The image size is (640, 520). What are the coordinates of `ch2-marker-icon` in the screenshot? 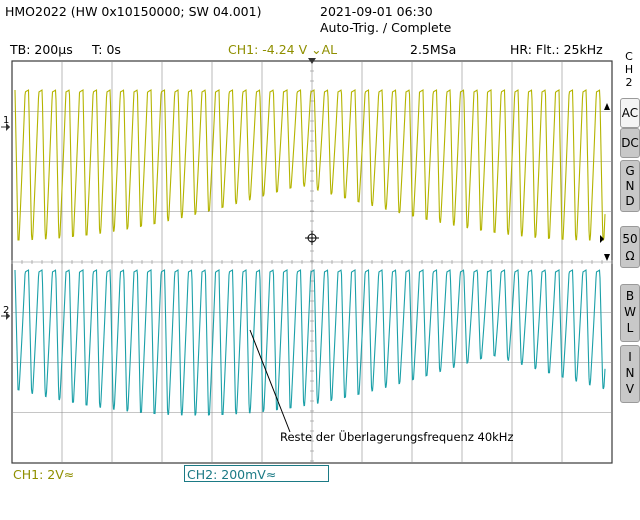 It's located at (5, 316).